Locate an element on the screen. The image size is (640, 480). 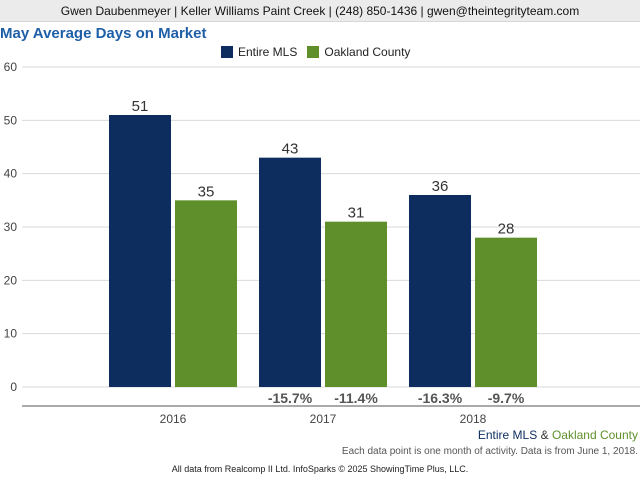
y-tick-label: 60 is located at coordinates (11, 67).